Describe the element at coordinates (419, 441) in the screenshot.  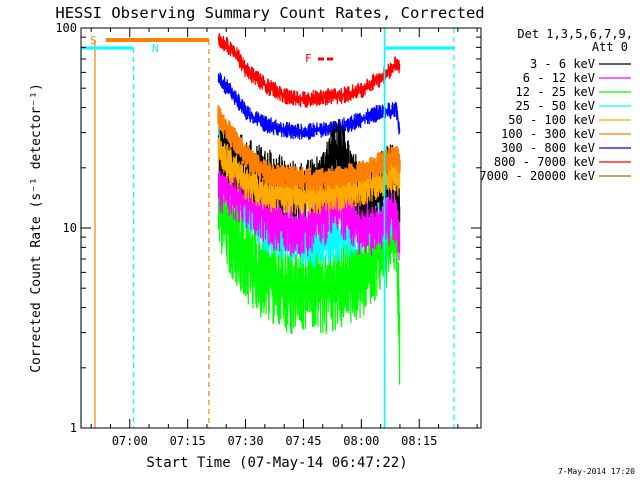
I see `x-tick-label: 08:15` at that location.